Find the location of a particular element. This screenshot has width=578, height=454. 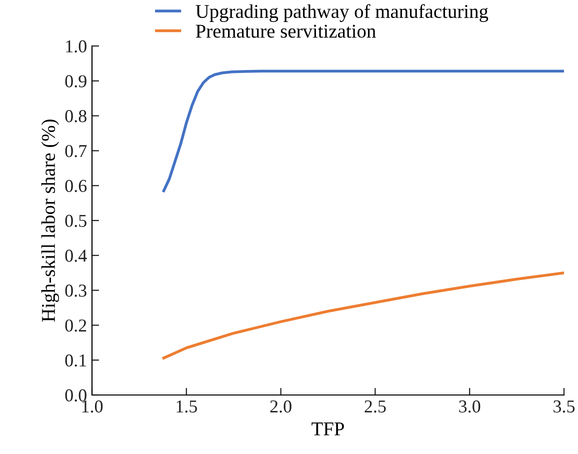

y-tick-label: 0.8 is located at coordinates (75, 116).